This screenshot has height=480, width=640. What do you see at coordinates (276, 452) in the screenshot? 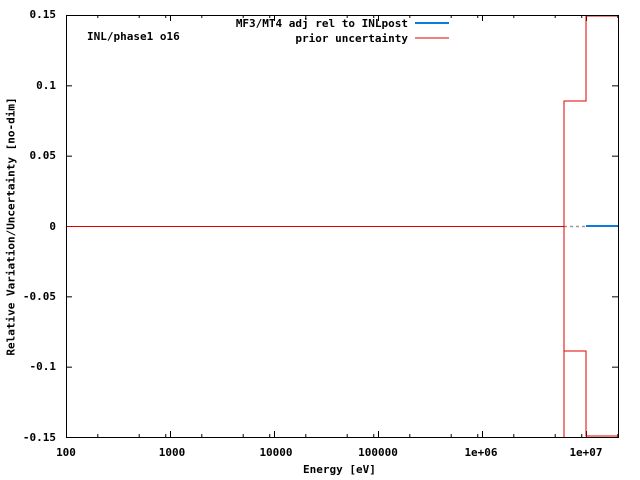
I see `x-tick-label: 10000` at bounding box center [276, 452].